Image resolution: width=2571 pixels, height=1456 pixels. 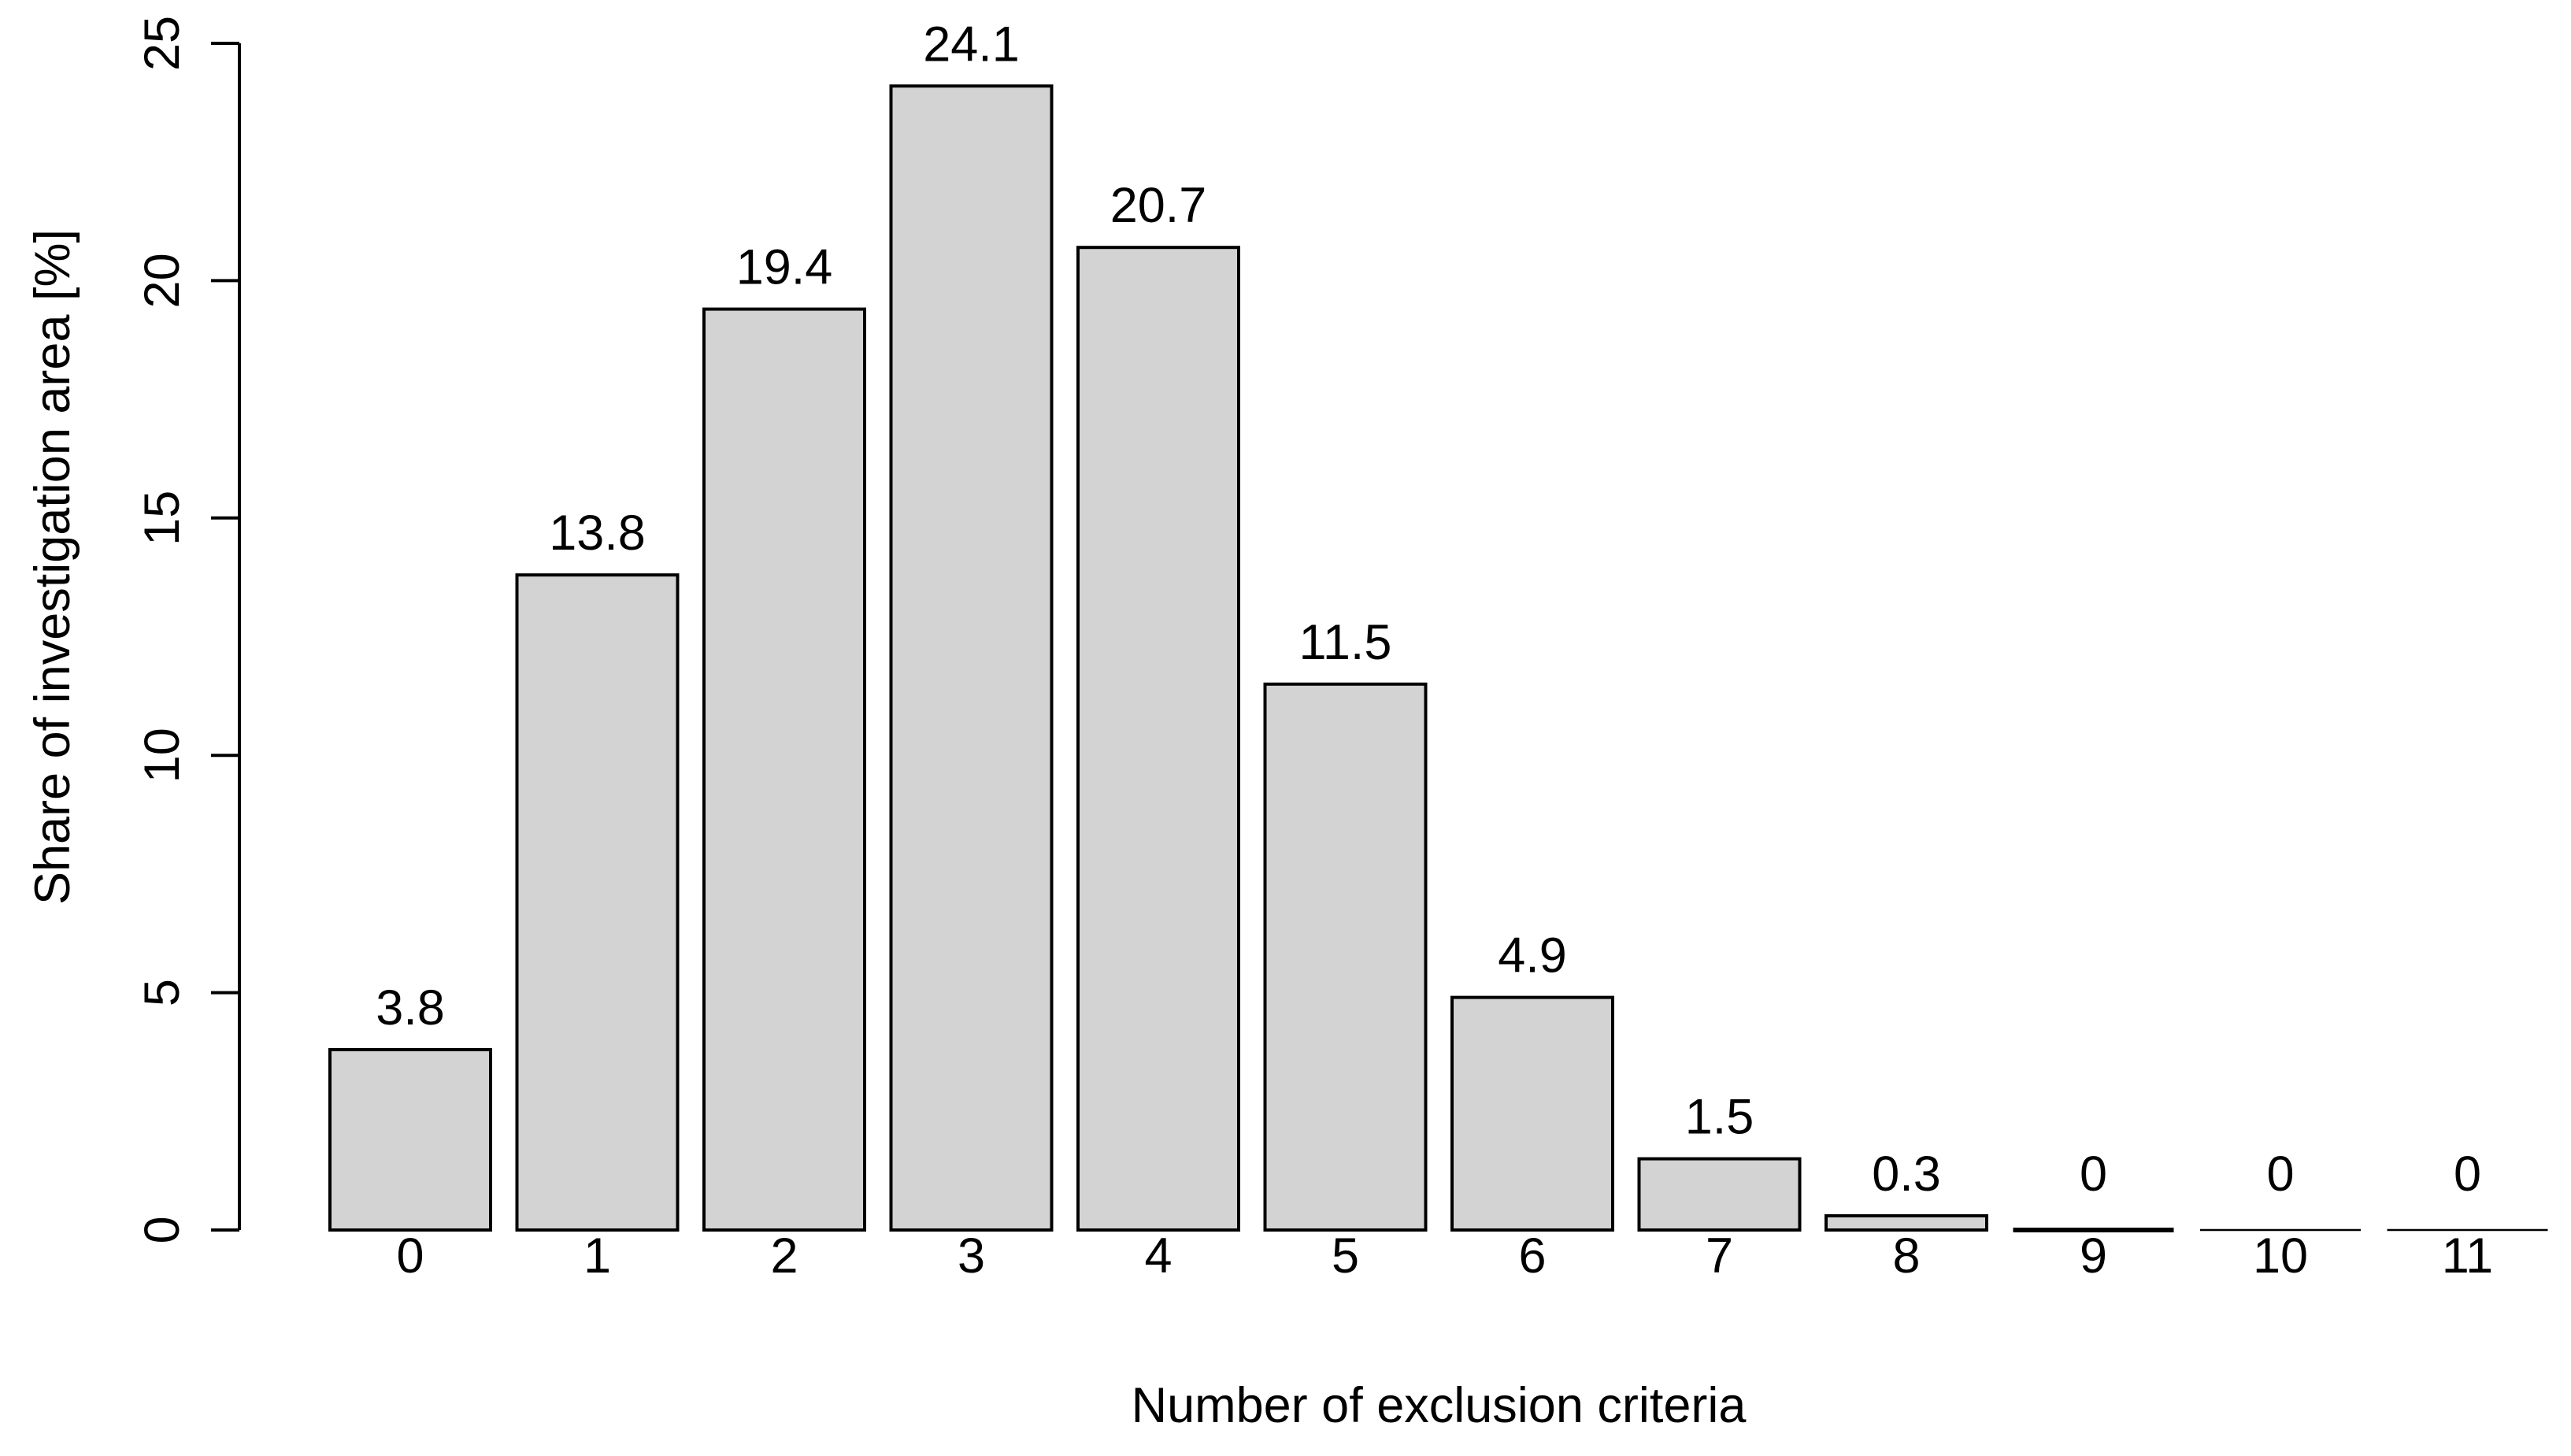 I want to click on bar-value-label: 20.7, so click(x=1158, y=206).